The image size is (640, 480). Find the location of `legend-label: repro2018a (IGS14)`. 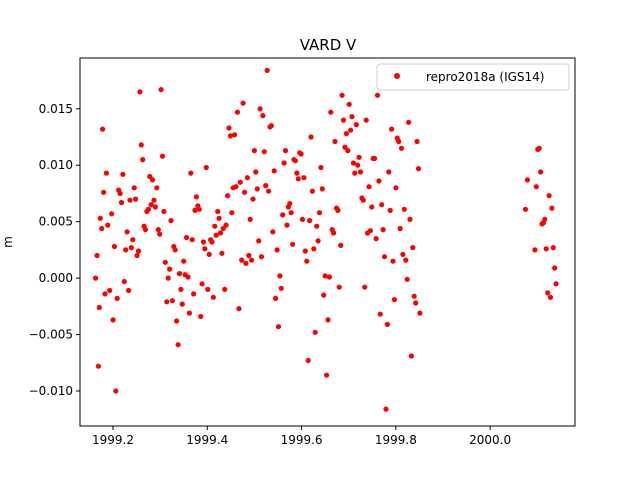

legend-label: repro2018a (IGS14) is located at coordinates (485, 77).